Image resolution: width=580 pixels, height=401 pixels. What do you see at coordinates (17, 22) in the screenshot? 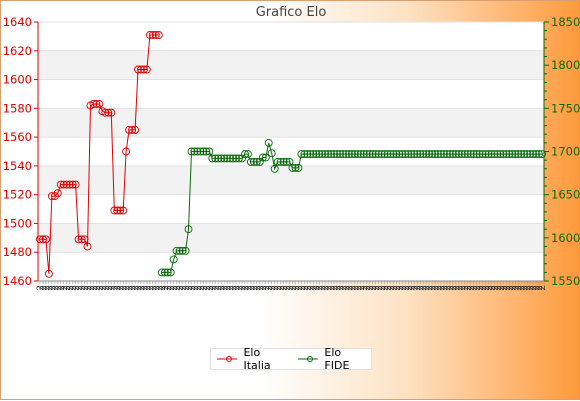
I see `y-left-tick-label: 1640` at bounding box center [17, 22].